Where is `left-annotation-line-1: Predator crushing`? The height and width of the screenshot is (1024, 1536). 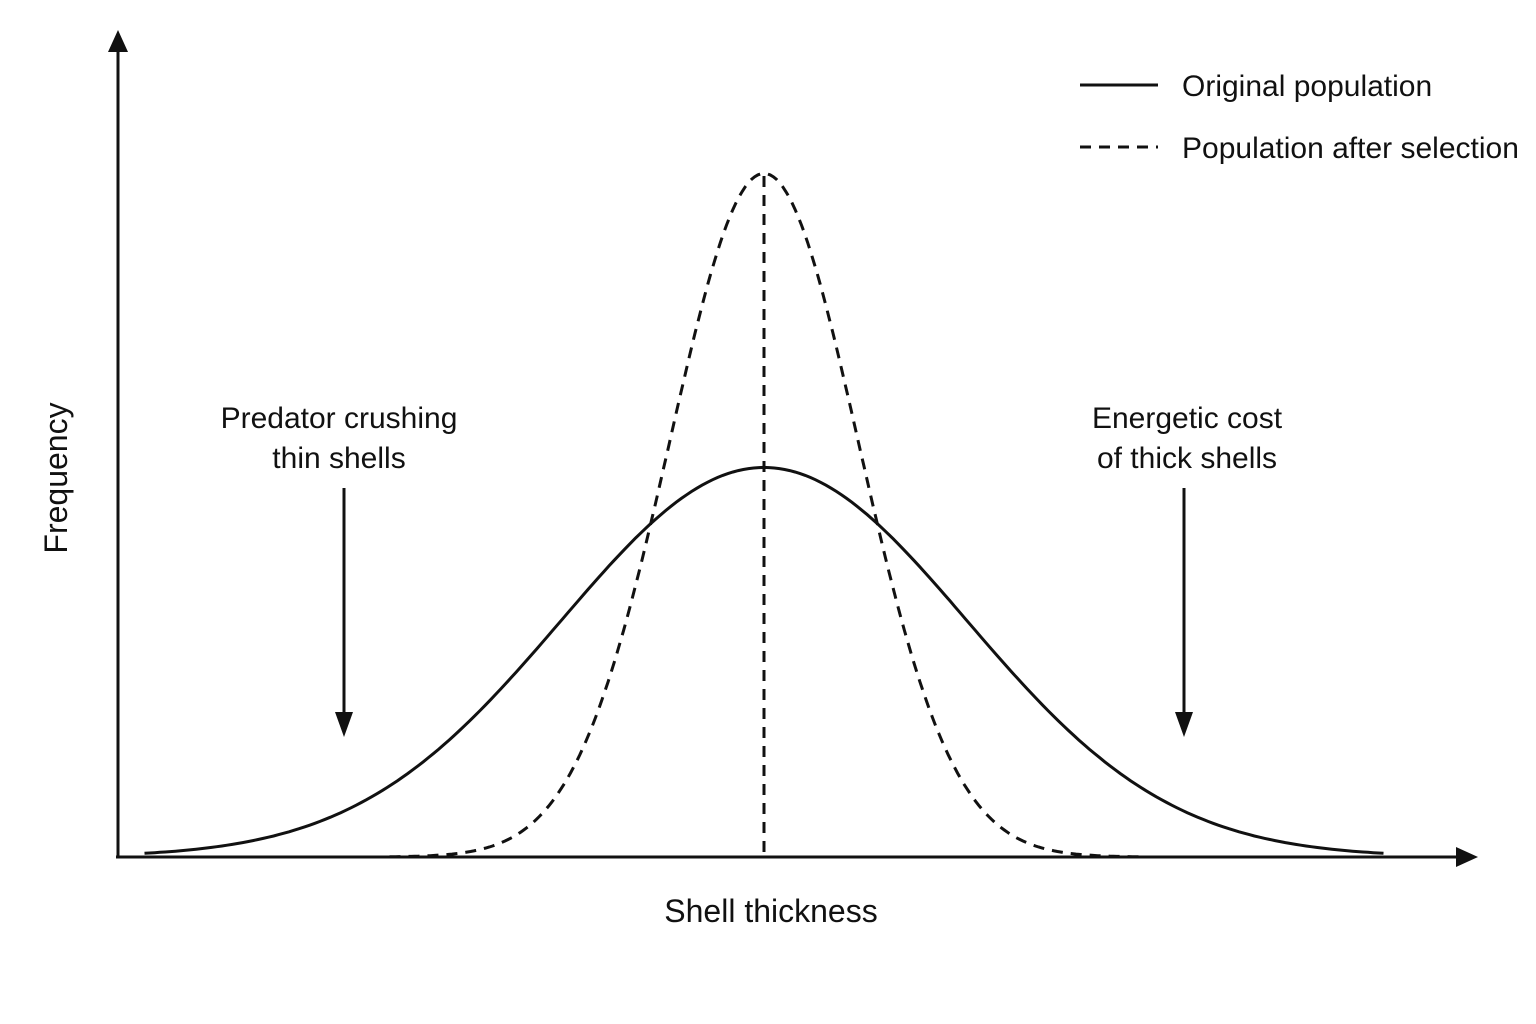 left-annotation-line-1: Predator crushing is located at coordinates (339, 418).